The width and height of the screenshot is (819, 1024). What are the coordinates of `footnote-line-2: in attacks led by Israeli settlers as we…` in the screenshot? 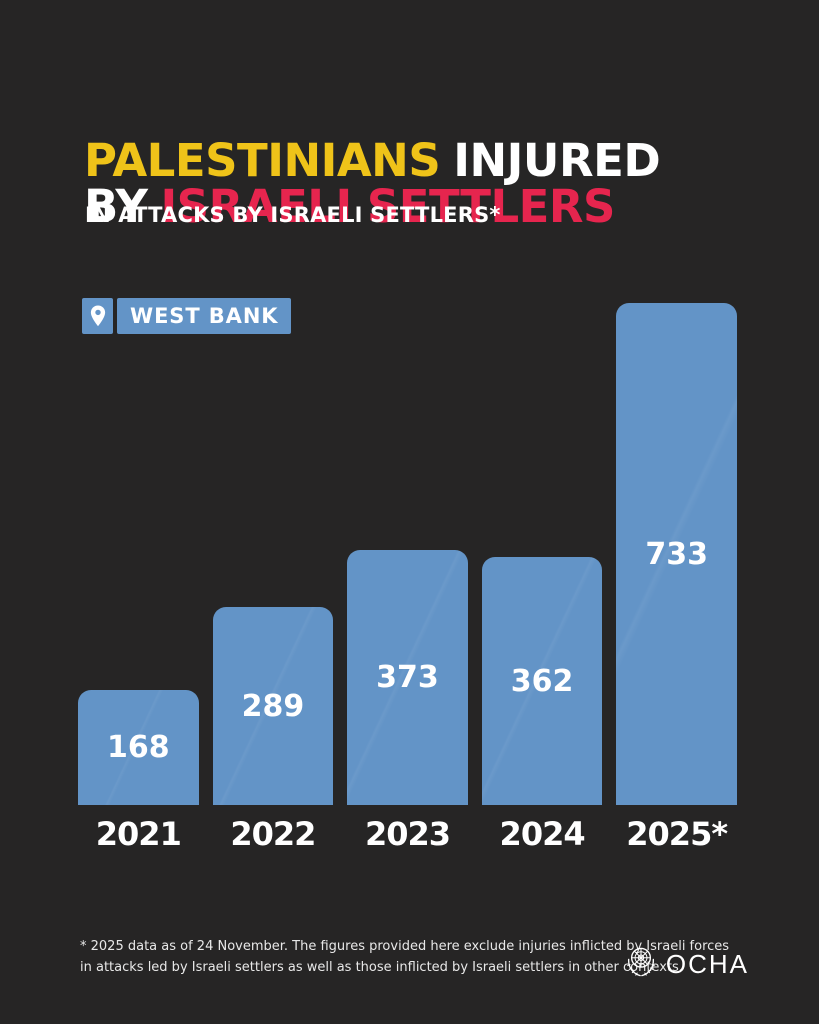 It's located at (381, 967).